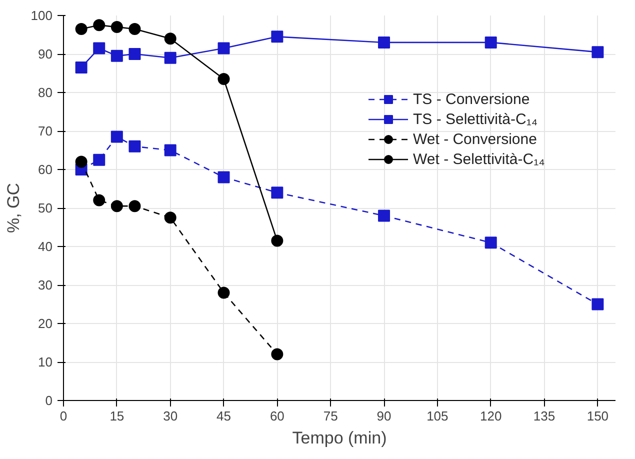 The width and height of the screenshot is (635, 459). I want to click on y-tick-label: 0, so click(49, 400).